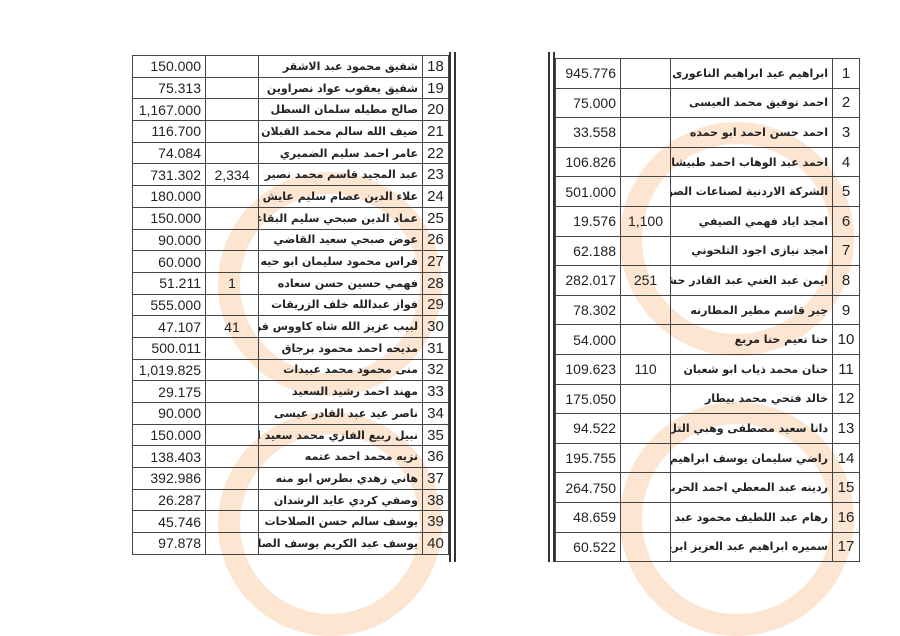  Describe the element at coordinates (846, 339) in the screenshot. I see `row-number-cell: 10` at that location.